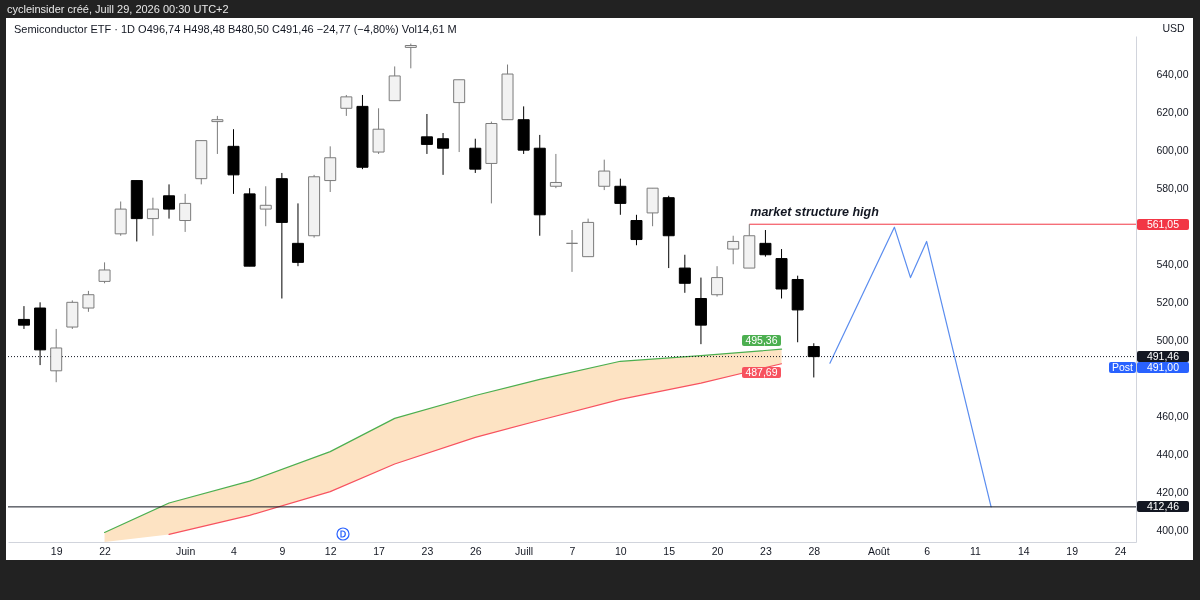  Describe the element at coordinates (1163, 506) in the screenshot. I see `ref-line-label: 412,46` at that location.